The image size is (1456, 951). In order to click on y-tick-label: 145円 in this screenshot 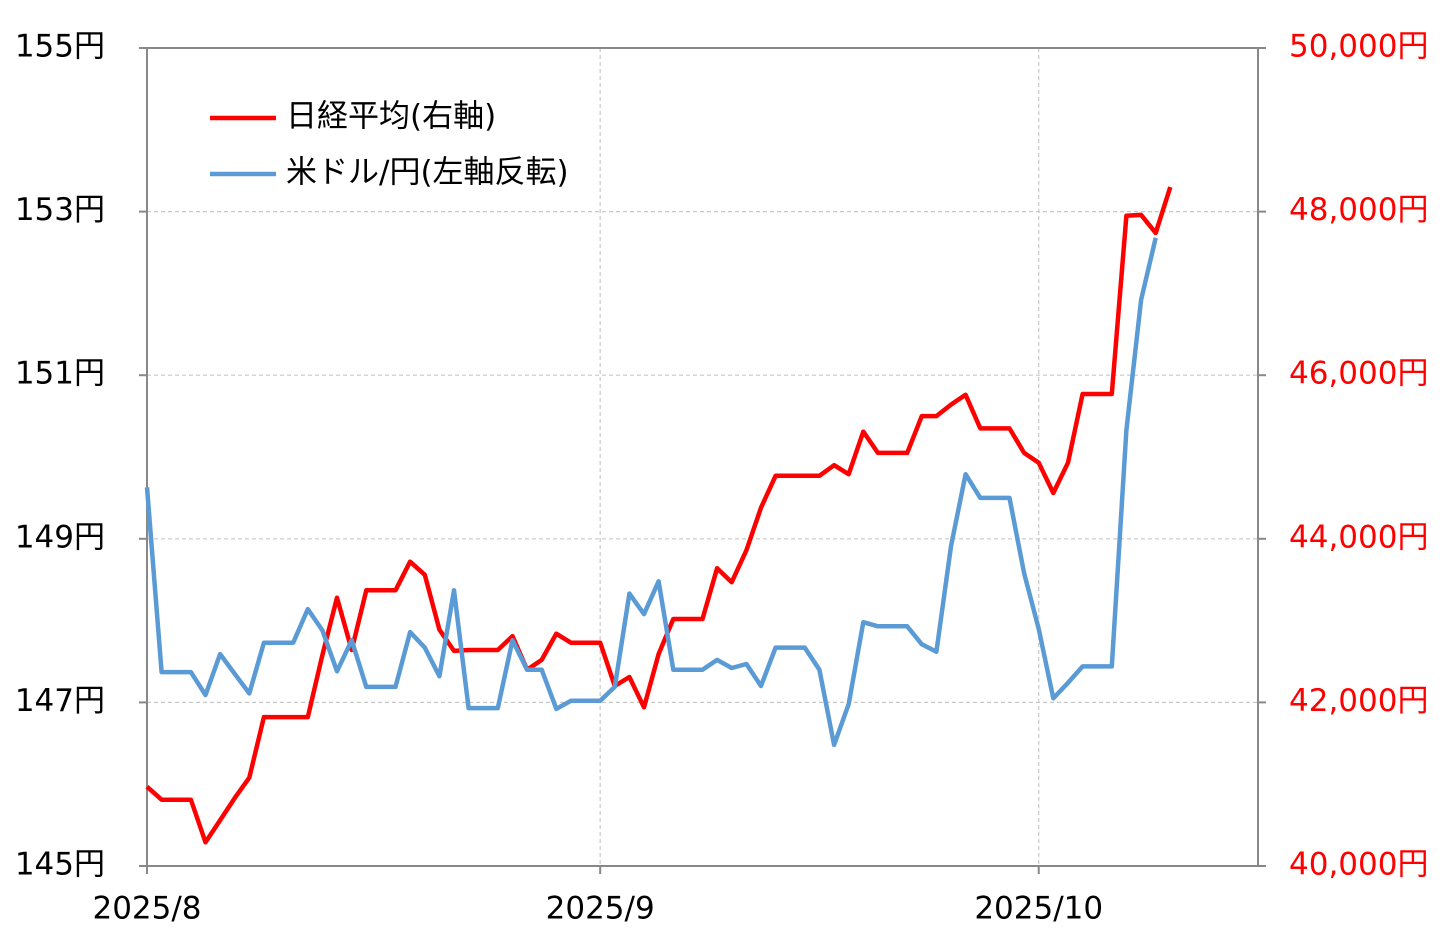, I will do `click(60, 865)`.